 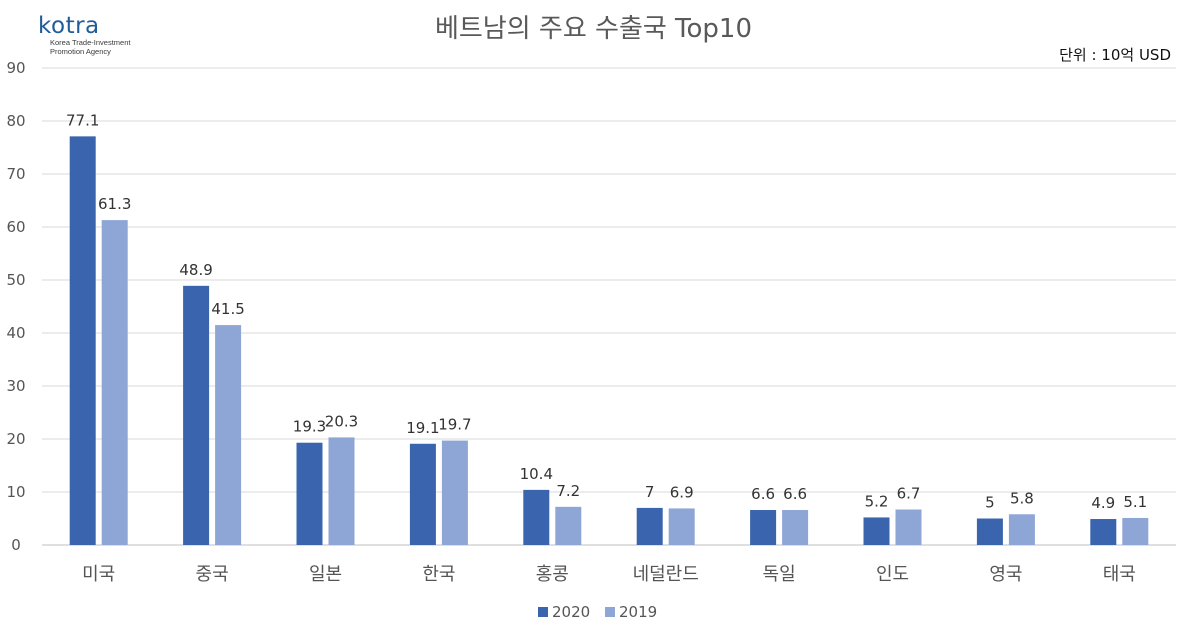 What do you see at coordinates (15, 280) in the screenshot?
I see `y-tick-label: 50` at bounding box center [15, 280].